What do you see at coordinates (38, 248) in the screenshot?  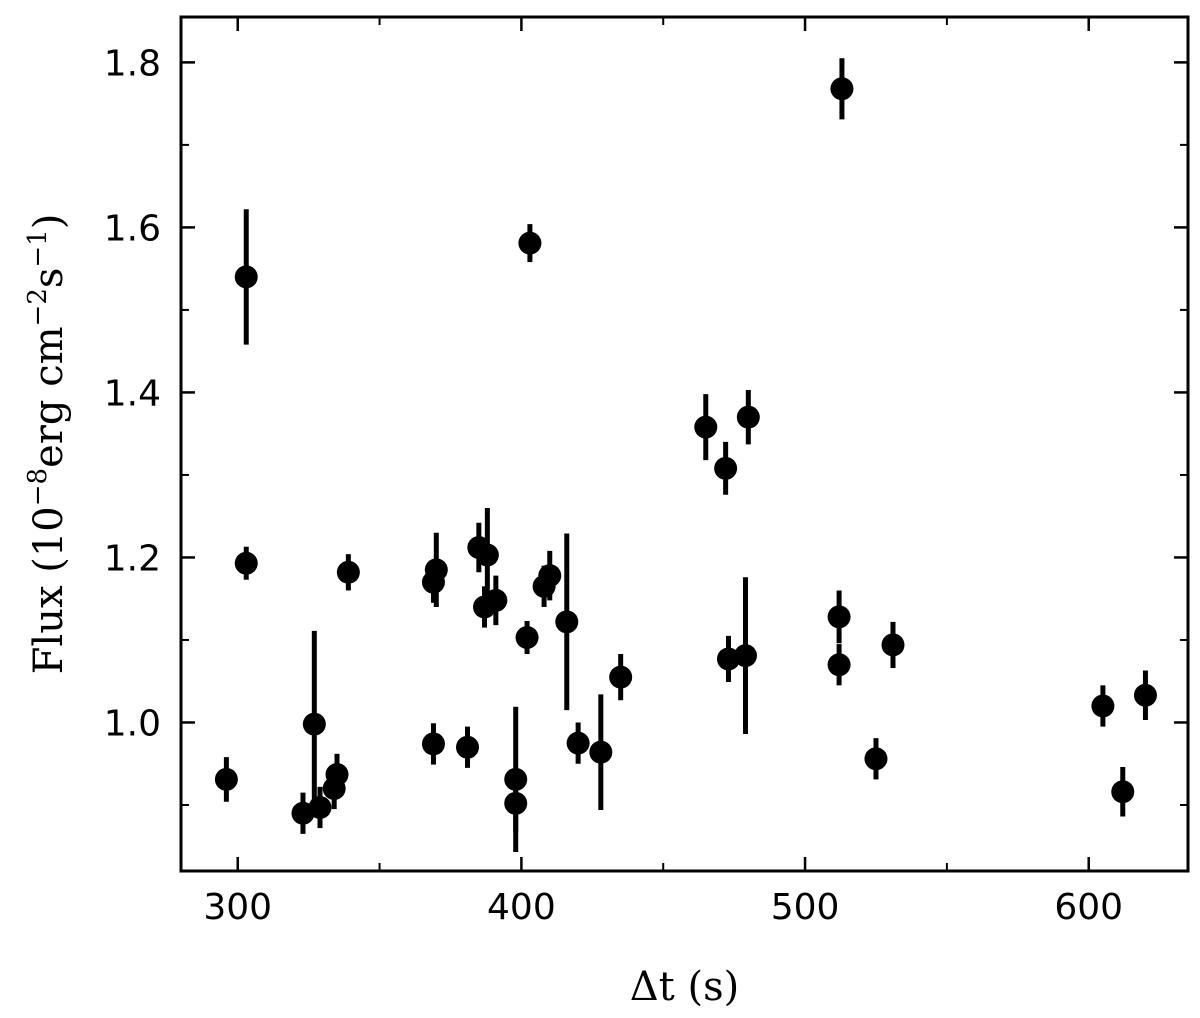 I see `y-axis-label-exp3: −1` at bounding box center [38, 248].